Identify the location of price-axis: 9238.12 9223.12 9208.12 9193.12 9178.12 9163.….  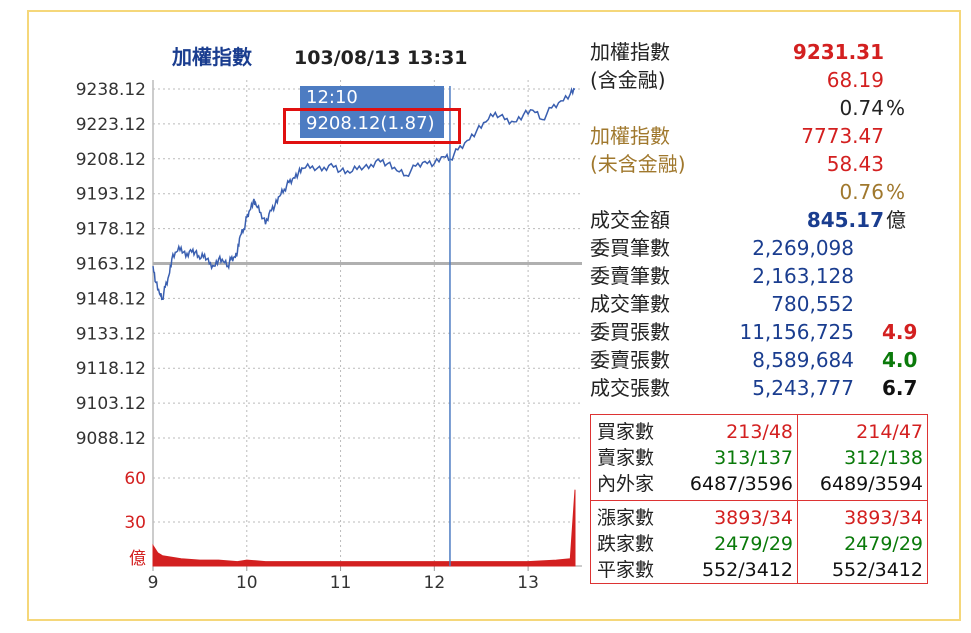
(111, 264).